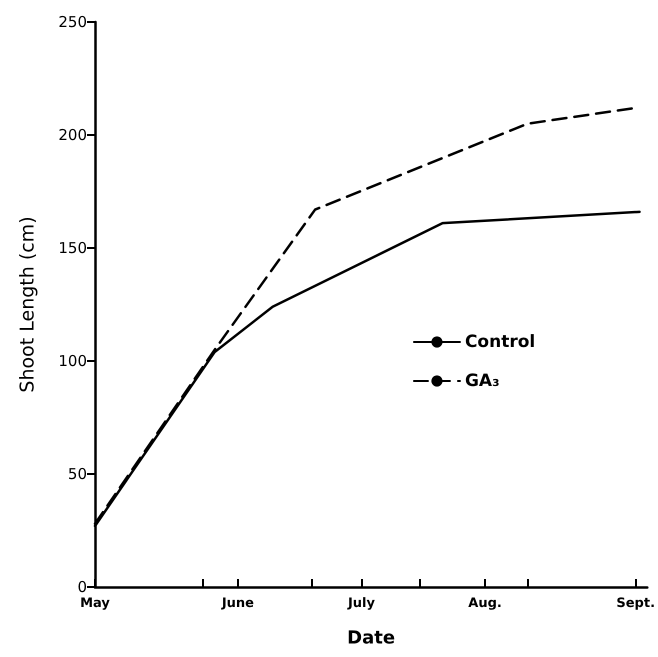 The image size is (658, 657). Describe the element at coordinates (72, 135) in the screenshot. I see `y-tick-label: 200` at that location.